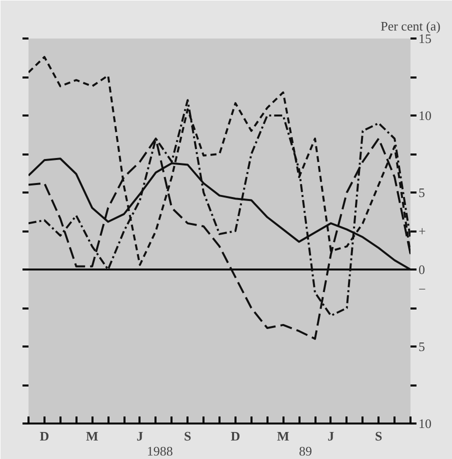 The height and width of the screenshot is (459, 452). I want to click on y-tick-label: 15, so click(425, 38).